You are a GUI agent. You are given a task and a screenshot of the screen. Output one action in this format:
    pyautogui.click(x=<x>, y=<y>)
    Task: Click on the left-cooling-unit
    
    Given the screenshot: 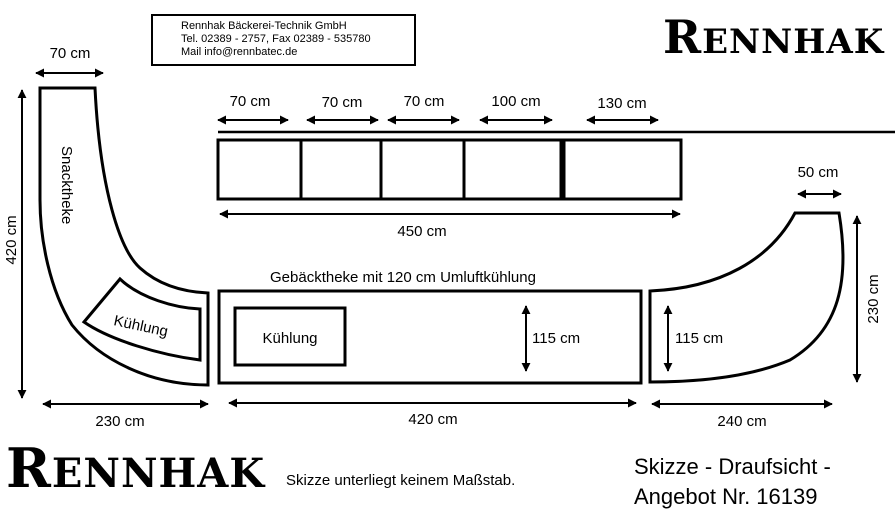 What is the action you would take?
    pyautogui.click(x=141, y=319)
    